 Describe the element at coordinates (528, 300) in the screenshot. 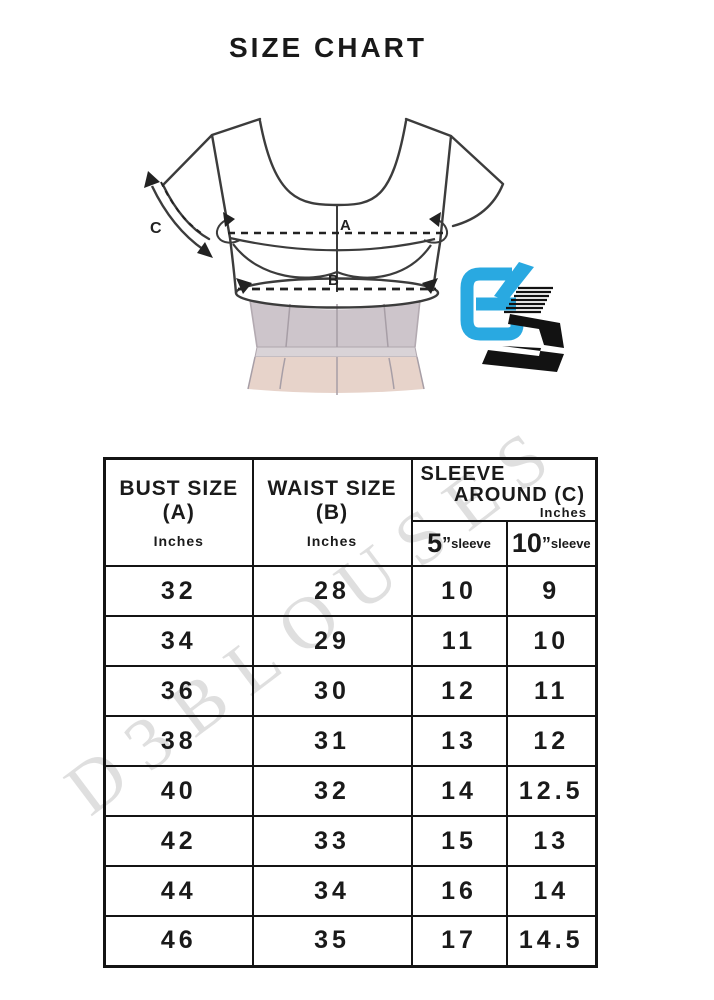

I see `logo-hatch-lines` at that location.